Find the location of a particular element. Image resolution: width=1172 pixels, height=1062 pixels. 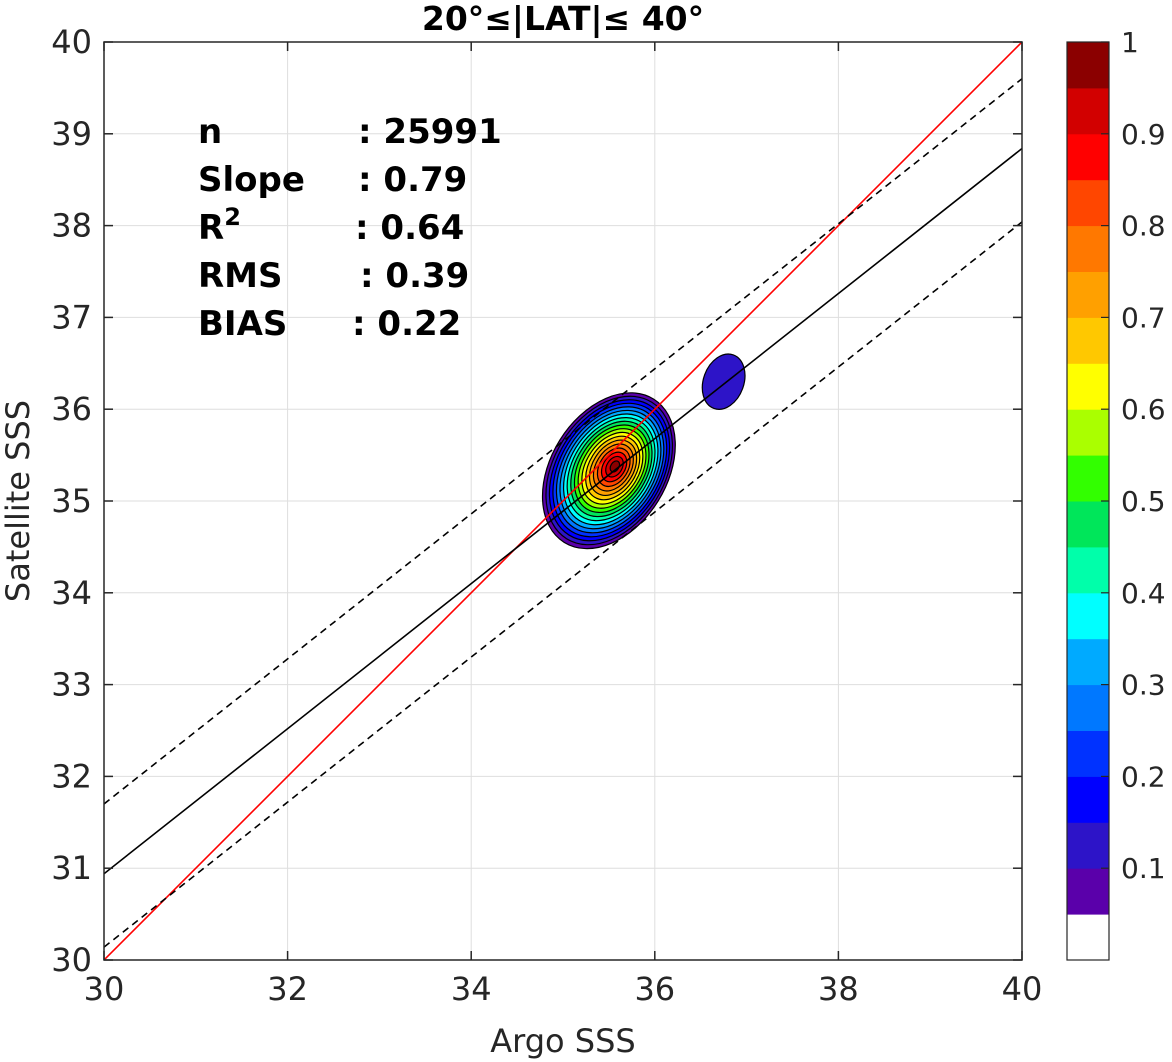

x-axis-label: Argo SSS is located at coordinates (562, 1041).